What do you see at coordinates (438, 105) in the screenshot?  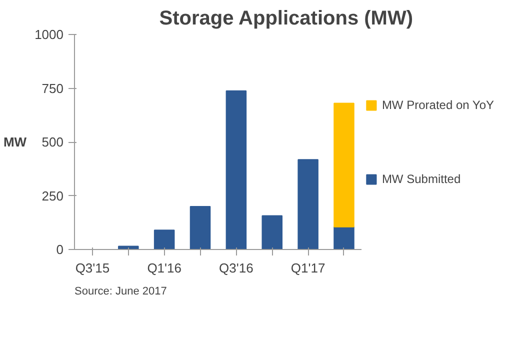 I see `legend-label: MW Prorated on YoY` at bounding box center [438, 105].